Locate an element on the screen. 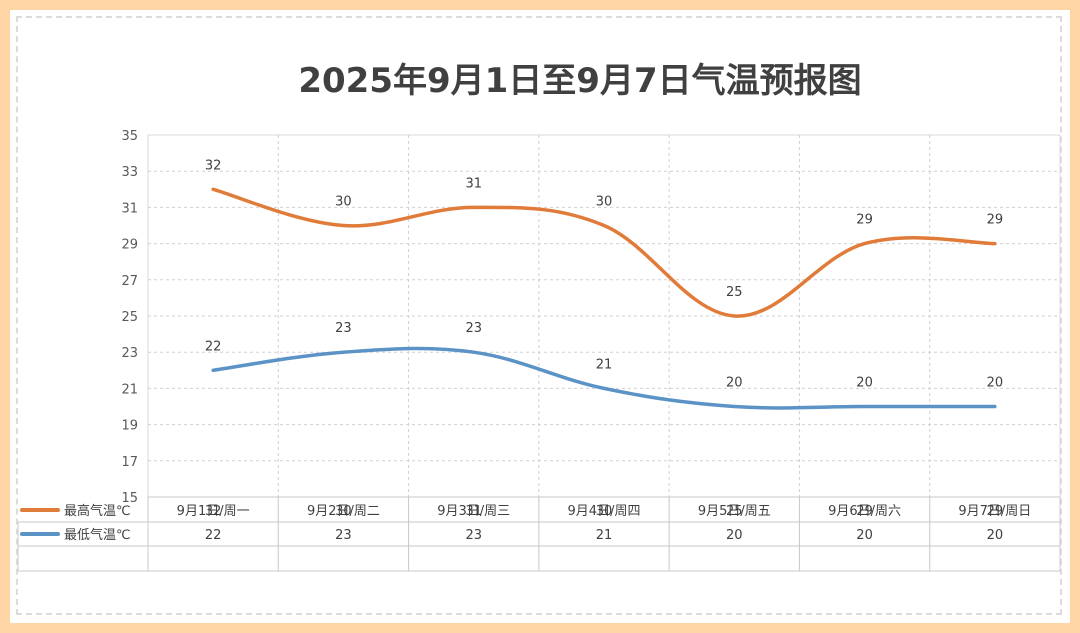  y-tick-label: 23 is located at coordinates (129, 353).